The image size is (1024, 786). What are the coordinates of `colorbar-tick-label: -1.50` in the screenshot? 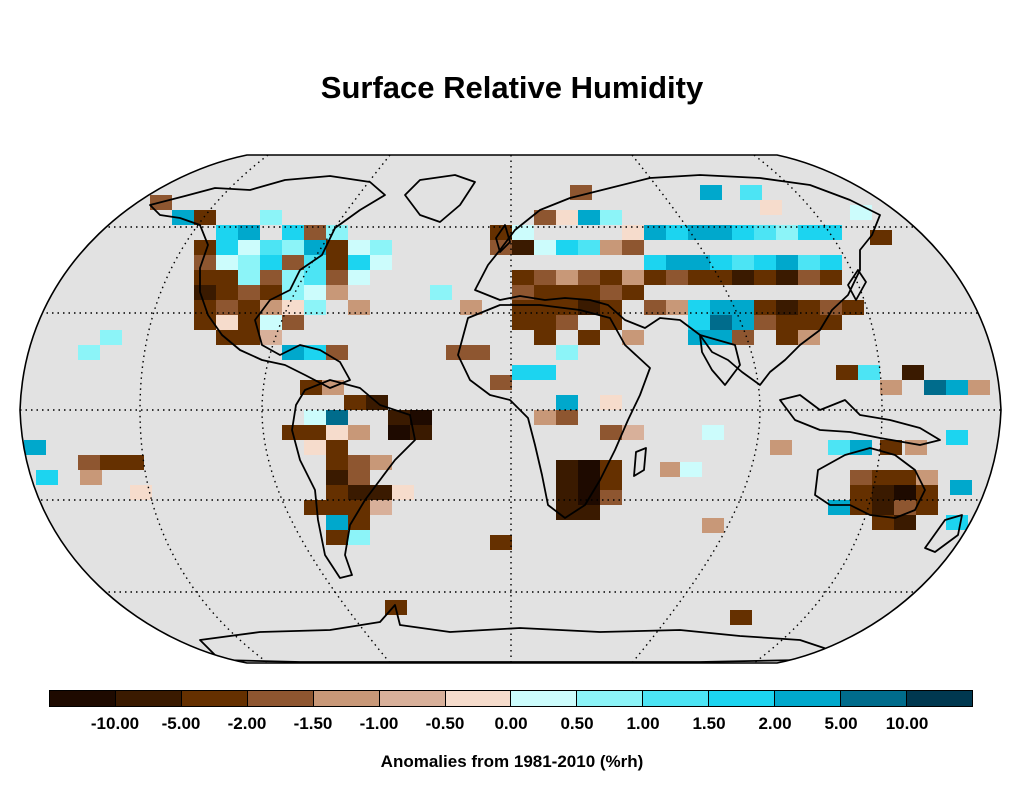 It's located at (313, 723).